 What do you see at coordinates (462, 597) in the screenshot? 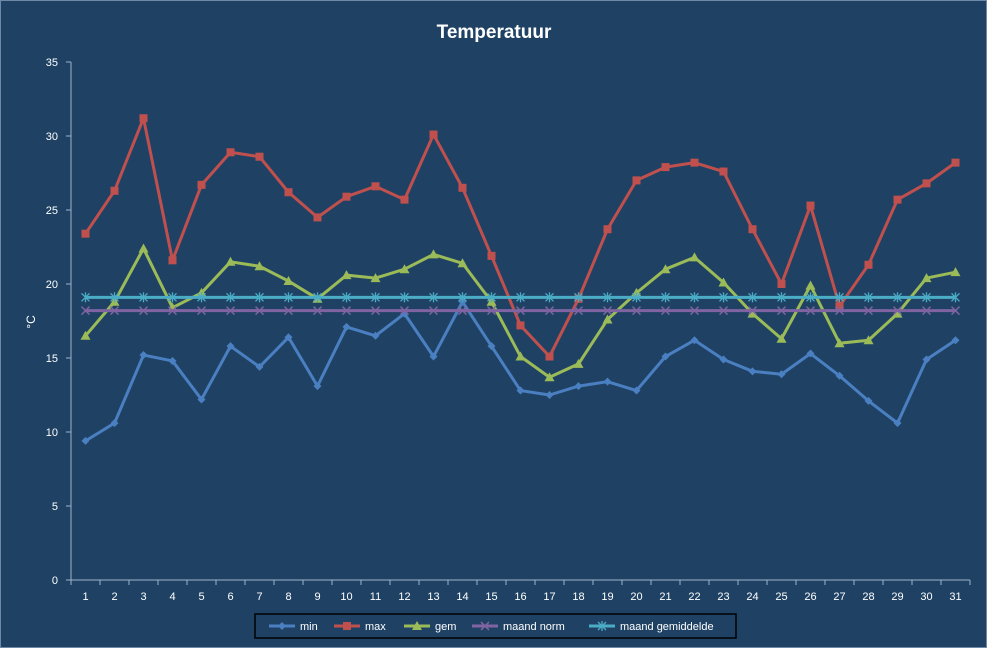
I see `x-tick-label: 14` at bounding box center [462, 597].